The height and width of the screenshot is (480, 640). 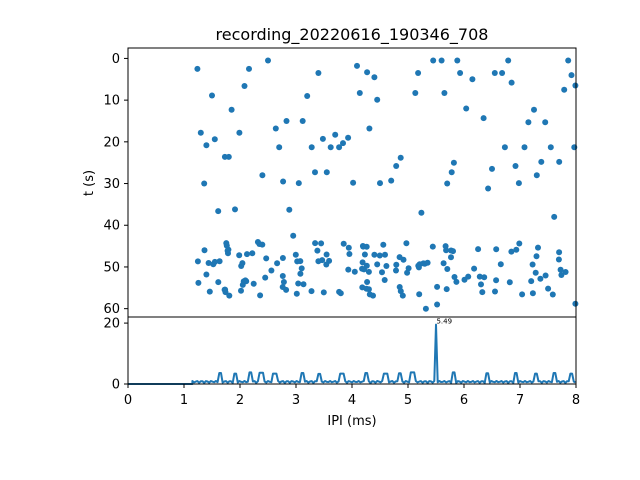 I want to click on x-tick-label: 0, so click(x=128, y=400).